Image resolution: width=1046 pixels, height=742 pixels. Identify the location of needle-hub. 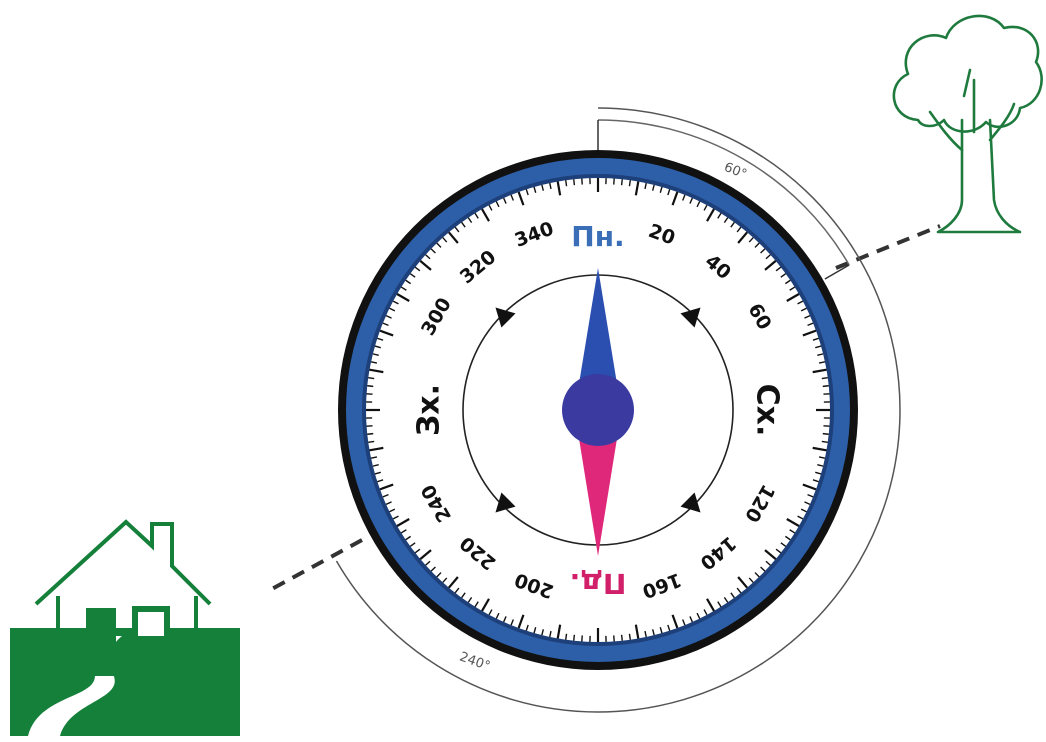
(598, 410).